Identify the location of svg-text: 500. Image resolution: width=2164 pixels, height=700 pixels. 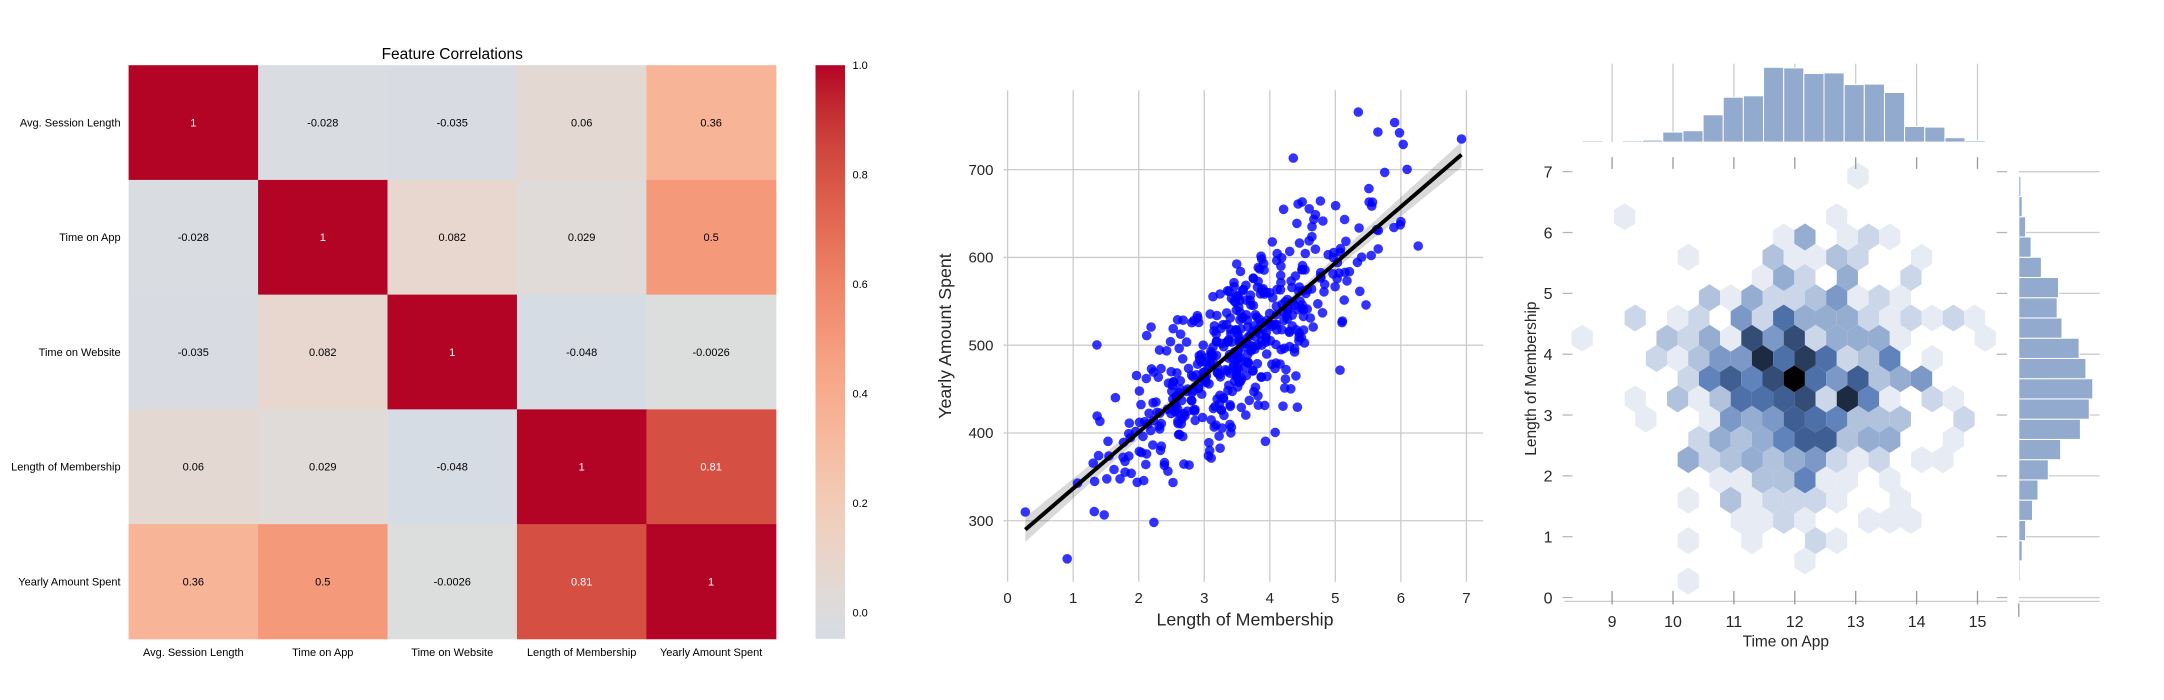
(980, 345).